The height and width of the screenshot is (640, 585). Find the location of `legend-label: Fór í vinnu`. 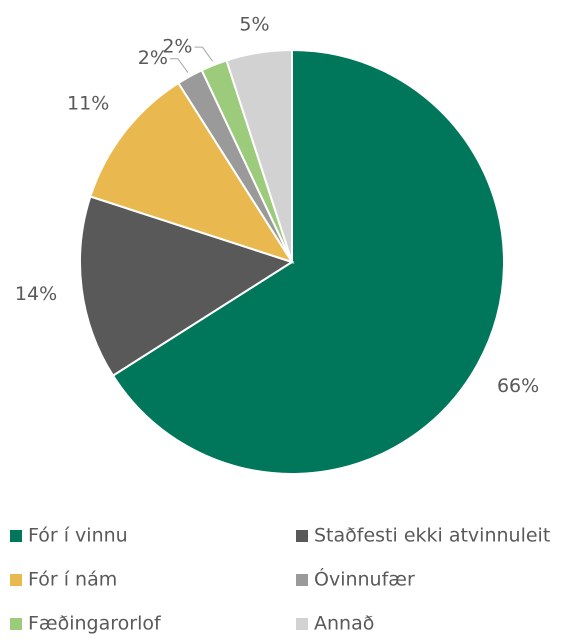

legend-label: Fór í vinnu is located at coordinates (78, 536).